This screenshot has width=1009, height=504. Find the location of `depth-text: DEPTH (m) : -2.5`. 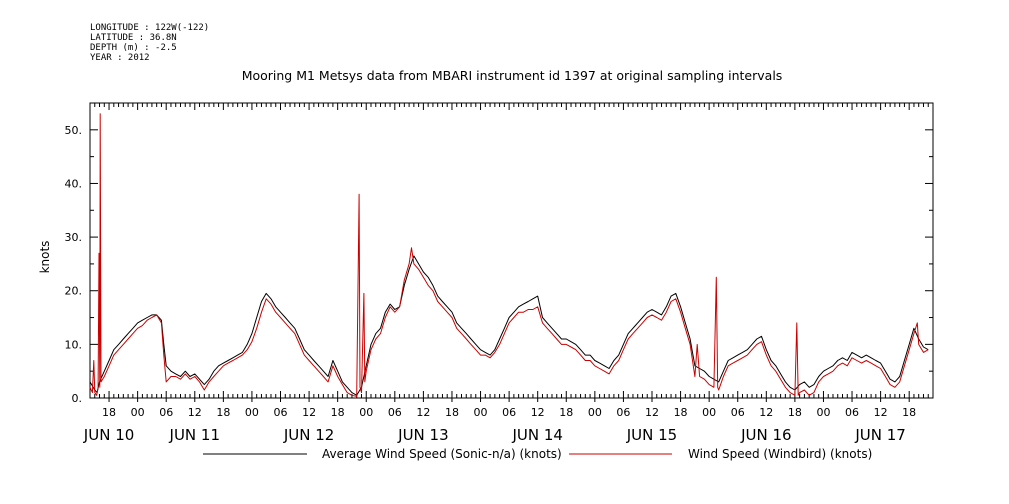

depth-text: DEPTH (m) : -2.5 is located at coordinates (133, 48).